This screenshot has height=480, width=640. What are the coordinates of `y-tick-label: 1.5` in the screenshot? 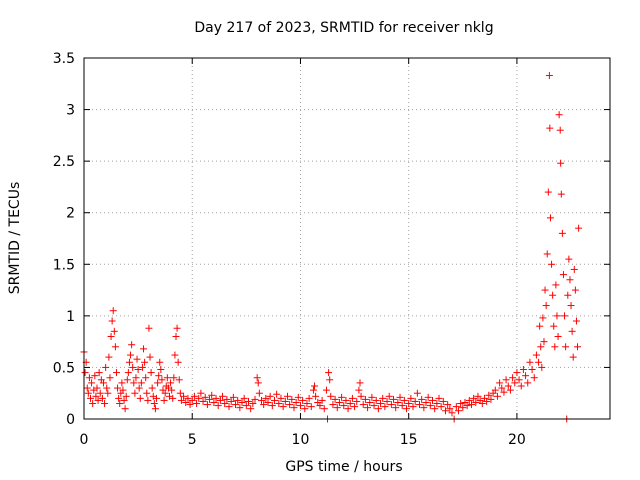 It's located at (64, 265).